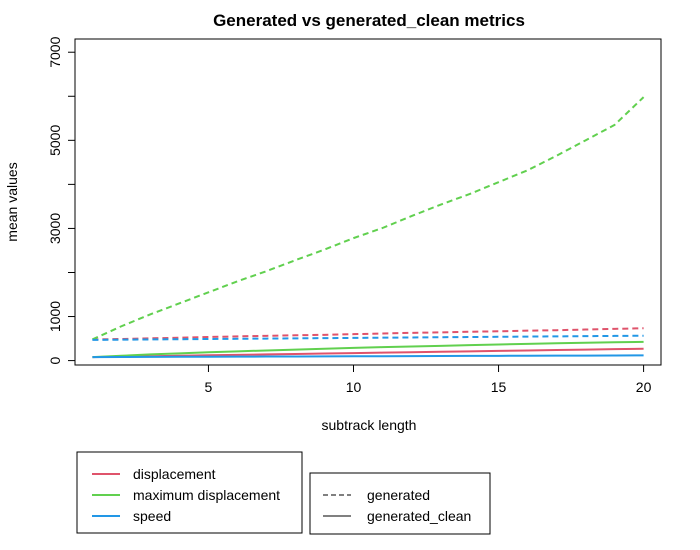 This screenshot has width=700, height=550. I want to click on y-axis: 0 1000 3000 5000 7000, so click(61, 200).